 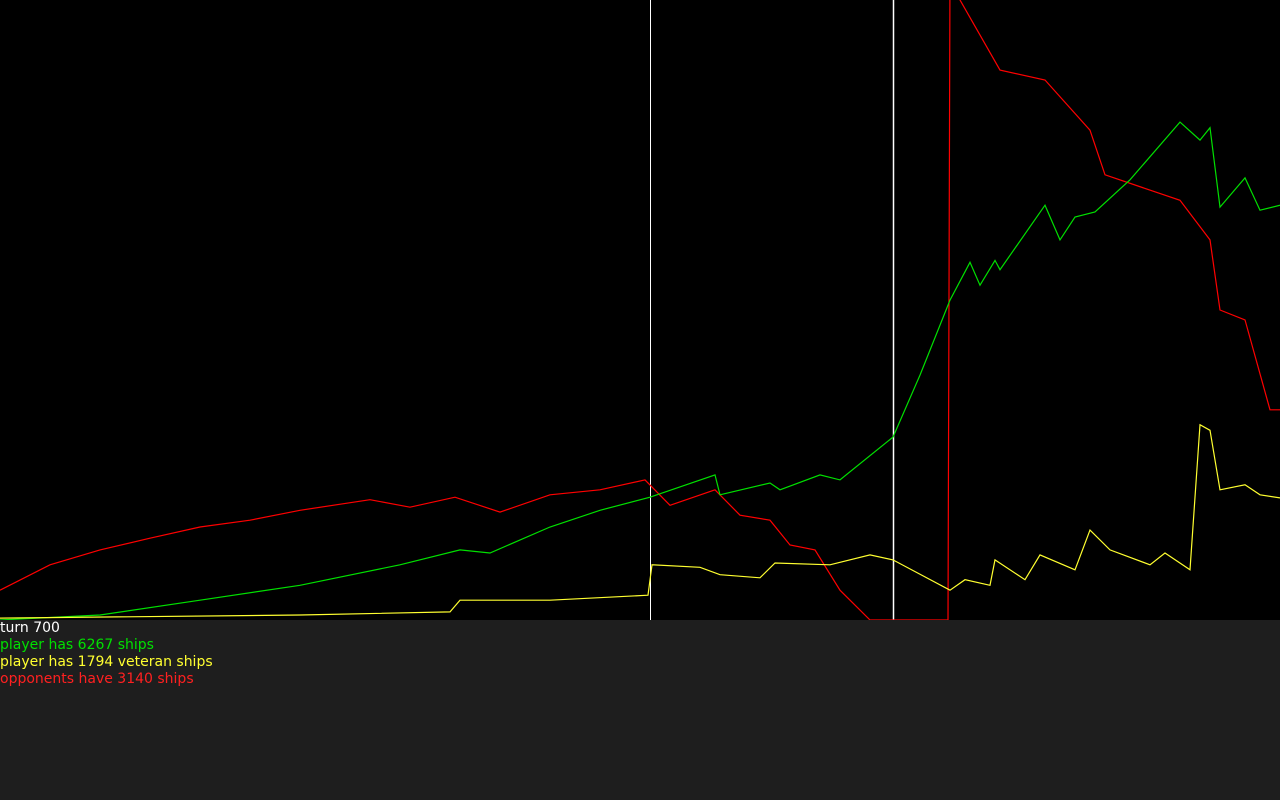 I want to click on status-line: opponents have 3140 ships, so click(x=97, y=679).